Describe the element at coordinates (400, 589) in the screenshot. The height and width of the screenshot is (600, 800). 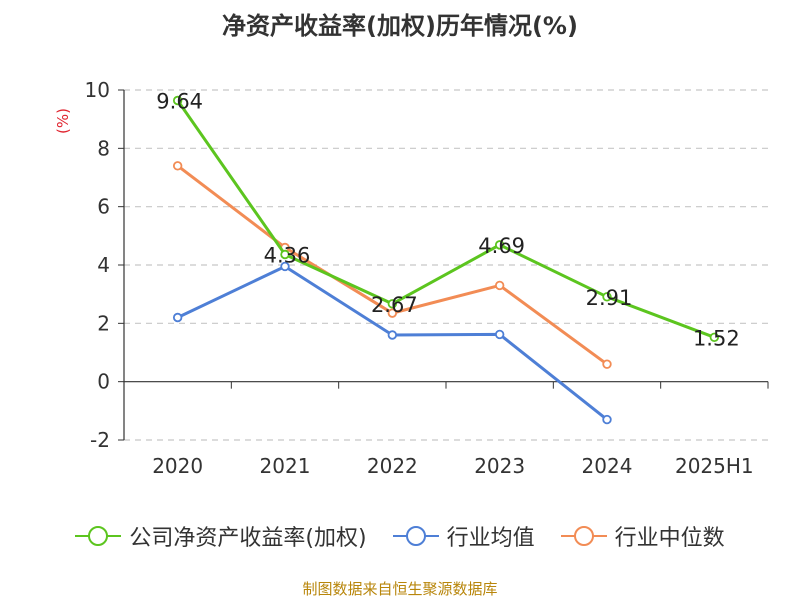
I see `data-source-note: 制图数据来自恒生聚源数据库` at that location.